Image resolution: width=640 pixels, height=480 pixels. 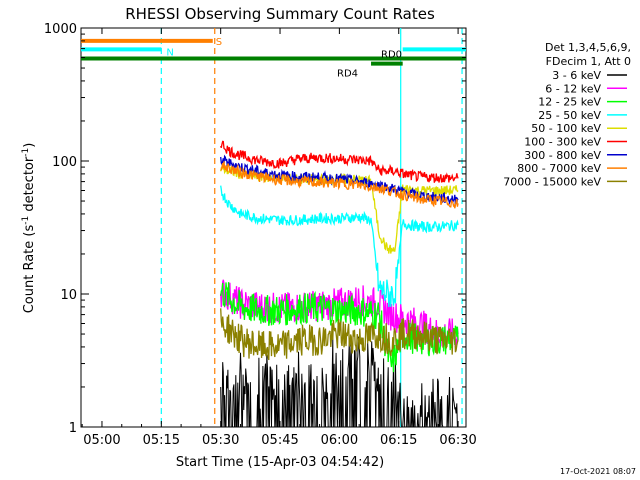 What do you see at coordinates (339, 440) in the screenshot?
I see `x-tick-label: 06:00` at bounding box center [339, 440].